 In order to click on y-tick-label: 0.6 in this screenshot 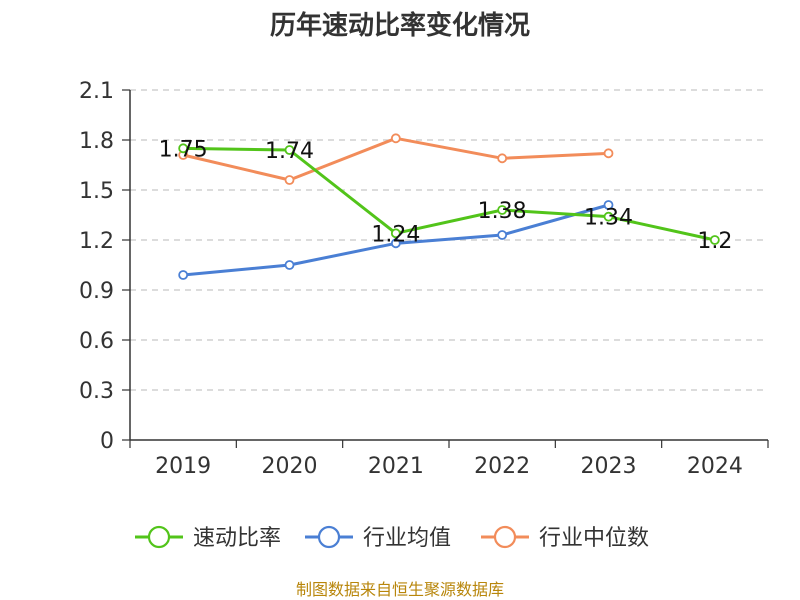, I will do `click(96, 341)`.